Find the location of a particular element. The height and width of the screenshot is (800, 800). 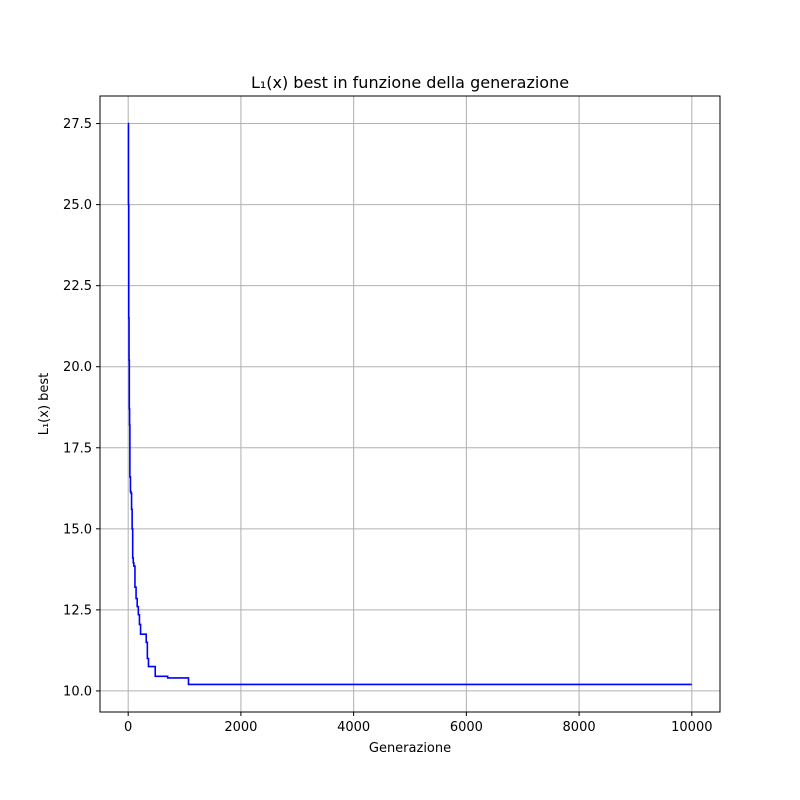

x-tick-label: 4000 is located at coordinates (353, 727).